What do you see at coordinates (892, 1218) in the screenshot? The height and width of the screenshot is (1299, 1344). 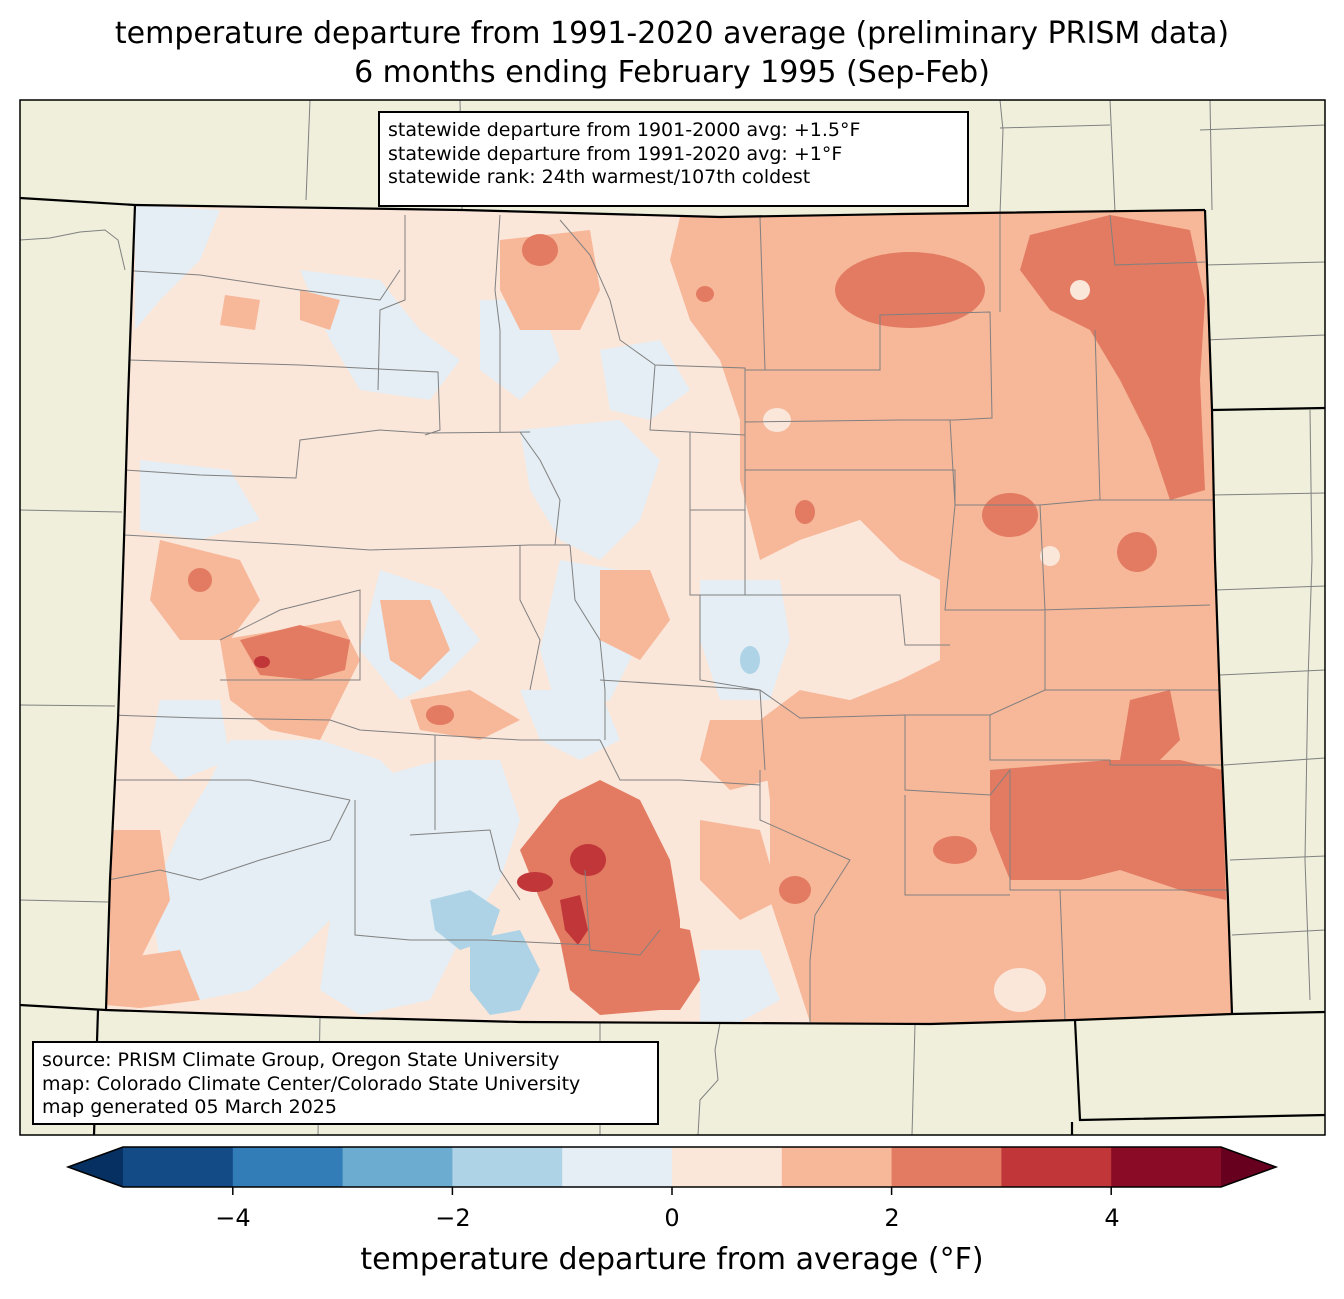 I see `colorbar-tick-label: 2` at bounding box center [892, 1218].